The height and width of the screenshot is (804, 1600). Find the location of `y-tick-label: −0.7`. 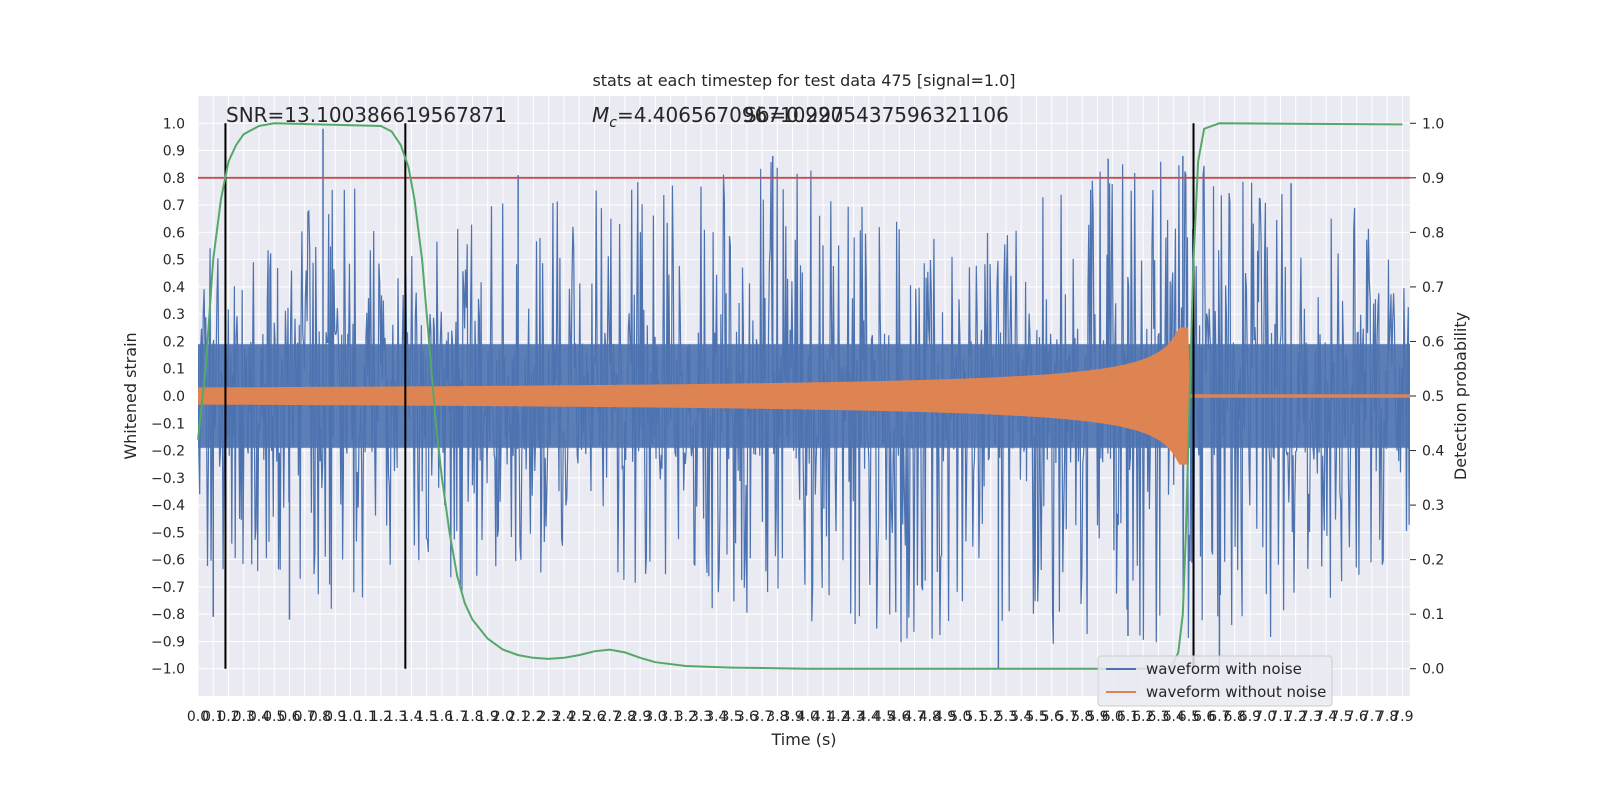

y-tick-label: −0.7 is located at coordinates (168, 588).